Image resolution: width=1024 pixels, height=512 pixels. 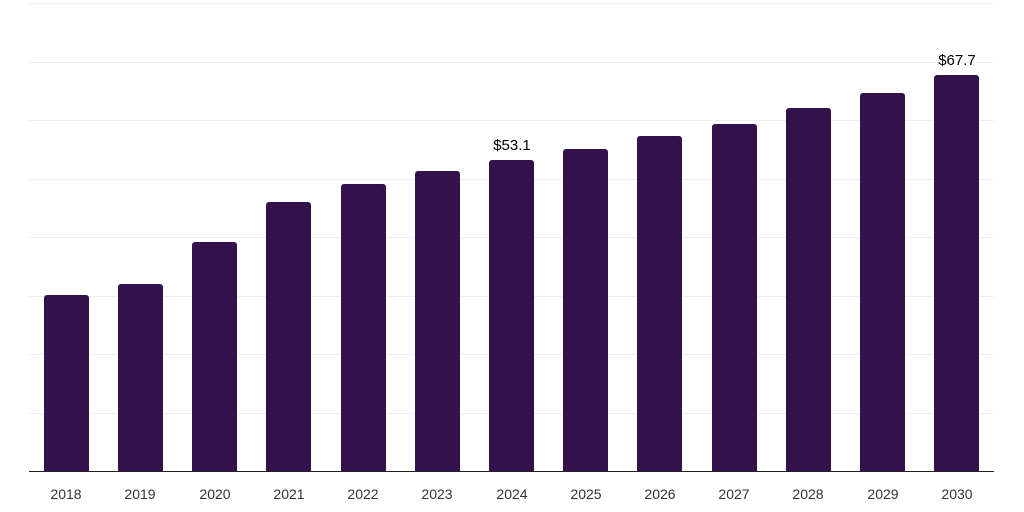 I want to click on x-tick-label-2027: 2027, so click(x=734, y=494).